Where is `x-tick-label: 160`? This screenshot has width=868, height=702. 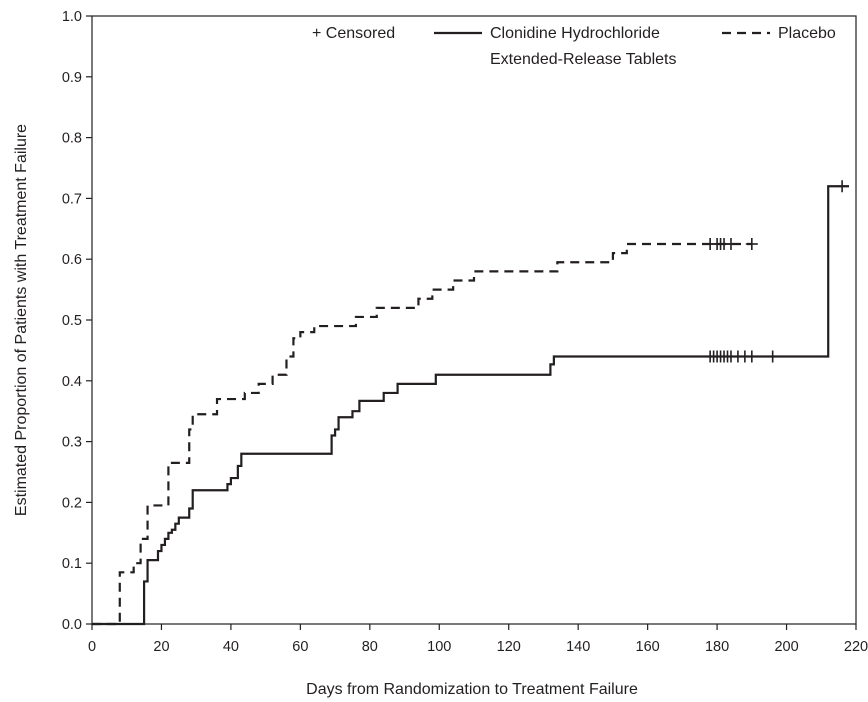
x-tick-label: 160 is located at coordinates (648, 647).